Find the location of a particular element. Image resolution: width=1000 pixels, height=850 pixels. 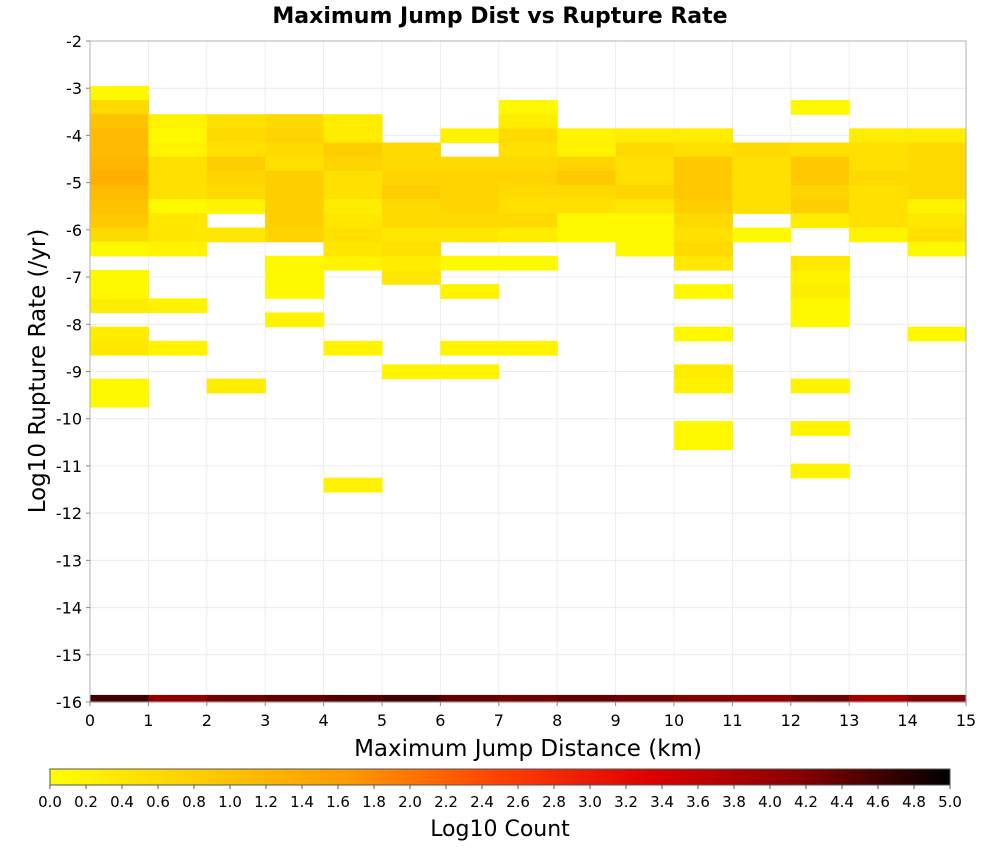

y-tick-label: -8 is located at coordinates (74, 324).